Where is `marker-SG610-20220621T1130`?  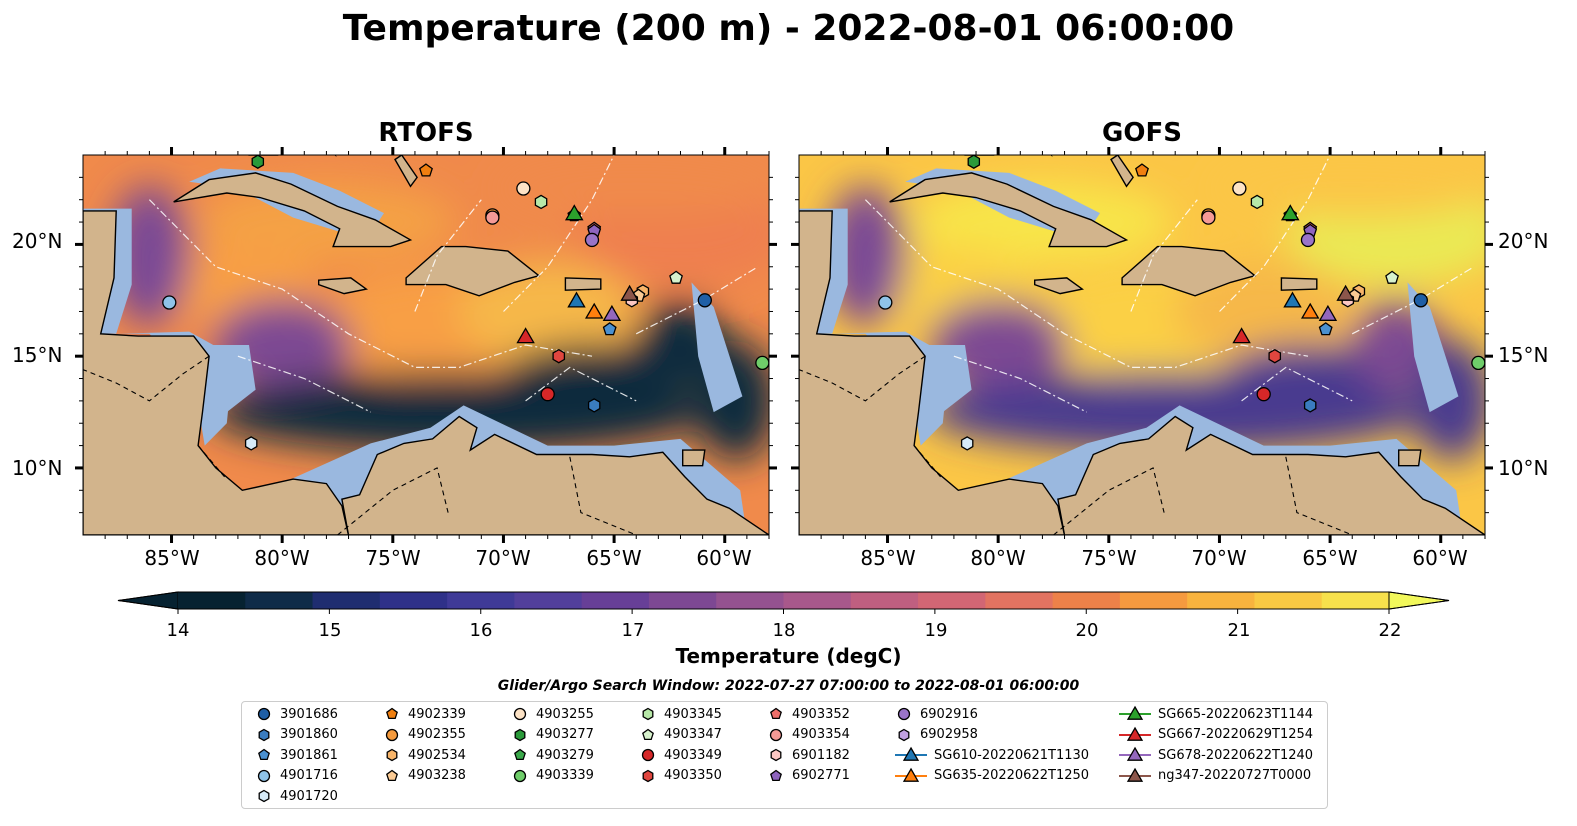
marker-SG610-20220621T1130 is located at coordinates (1292, 299).